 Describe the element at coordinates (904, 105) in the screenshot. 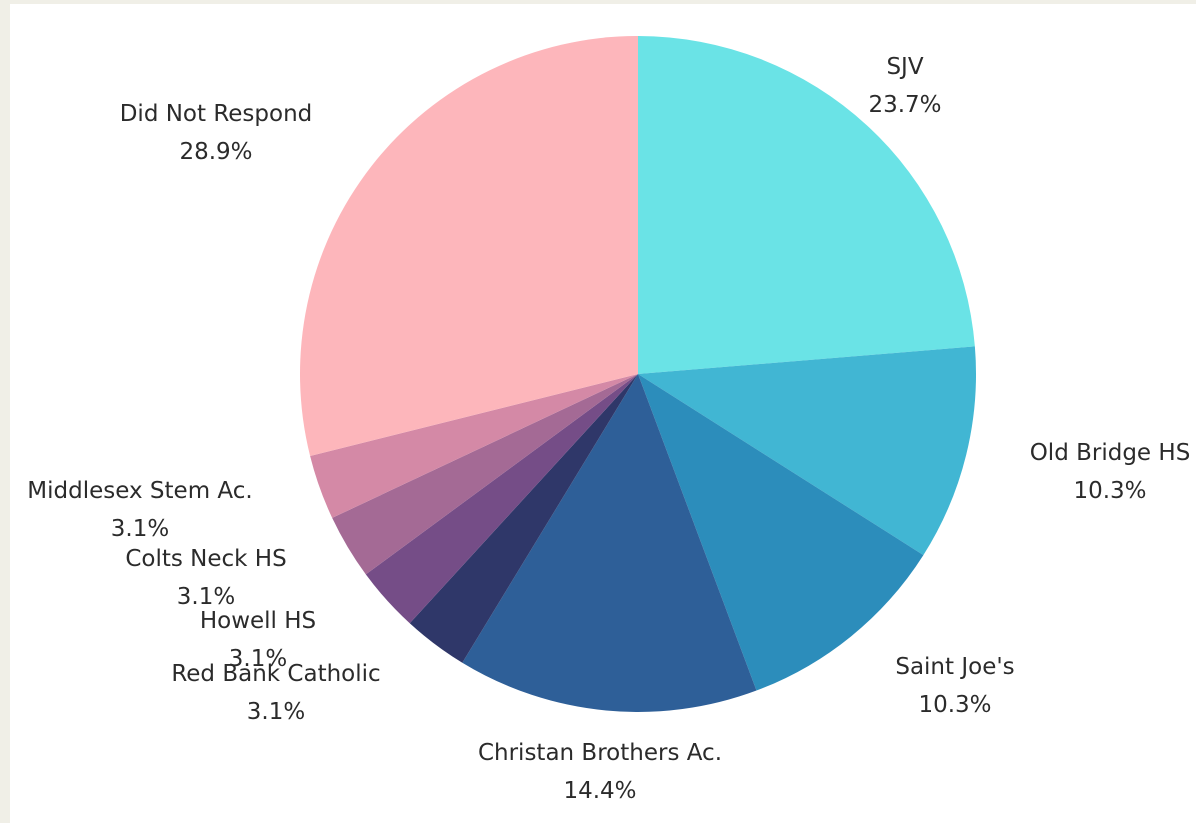

I see `slice-value-sjv: 23.7%` at that location.